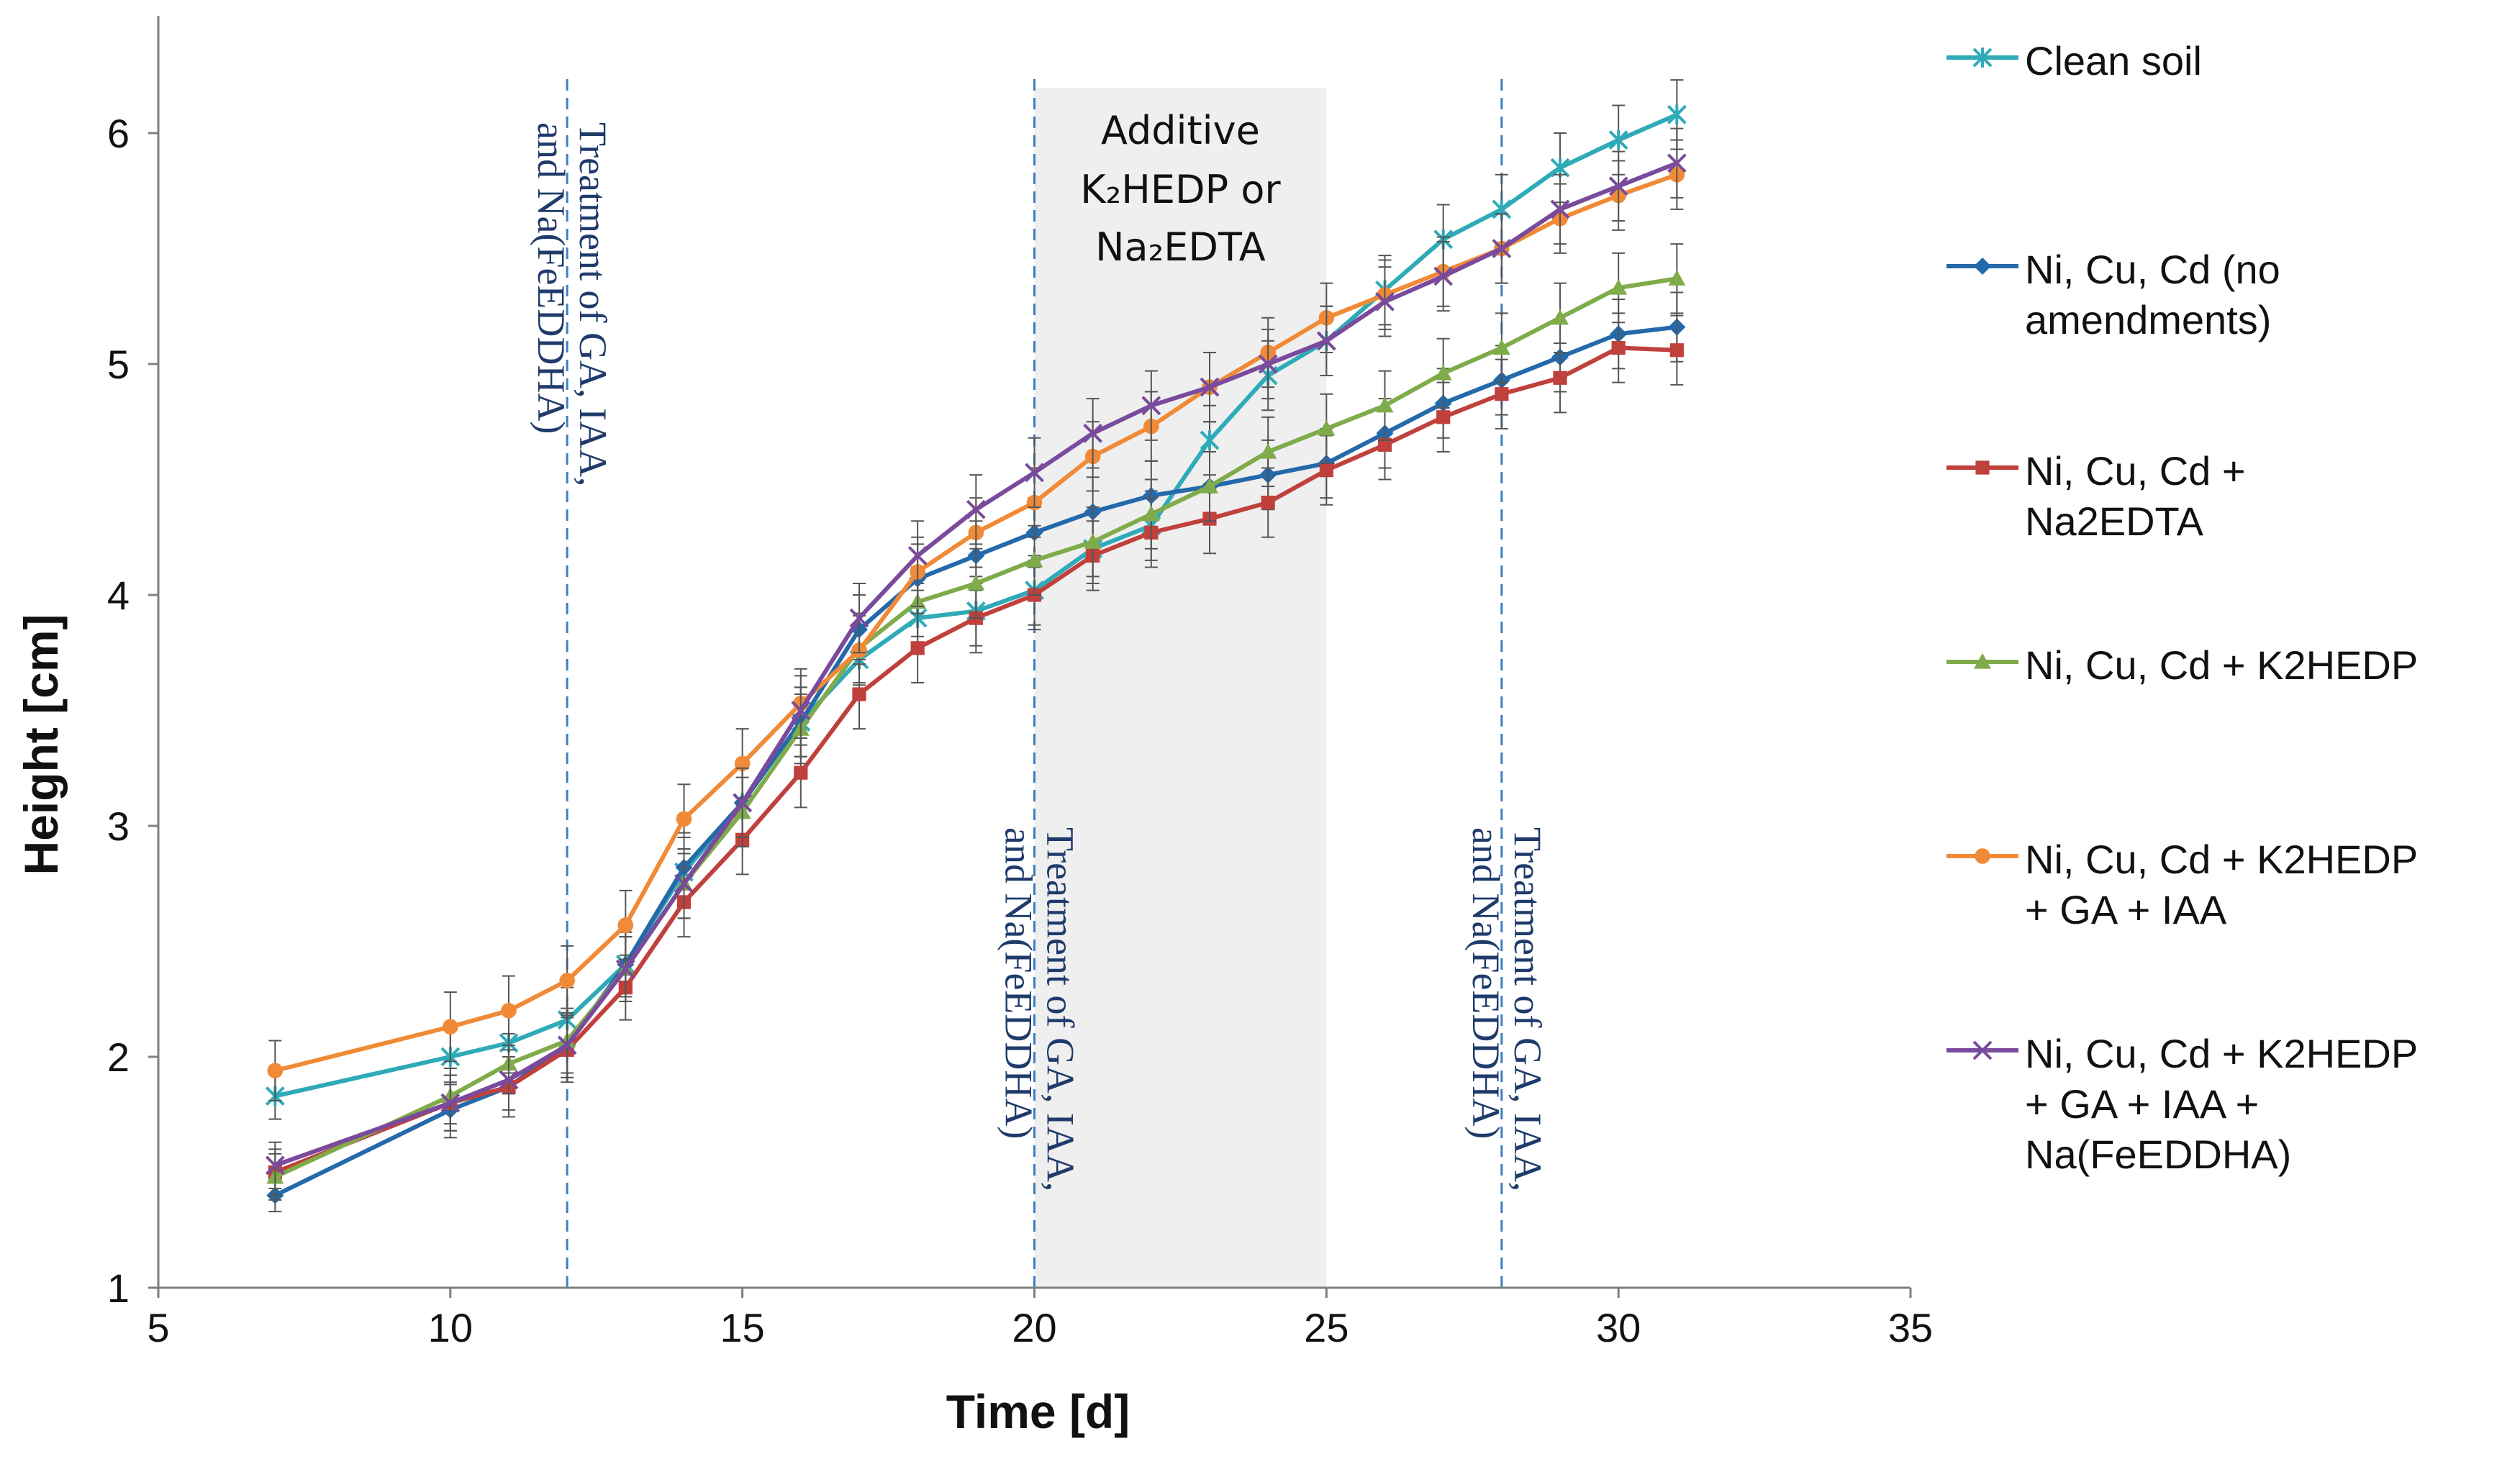  I want to click on treatment-label-2: Treatment of GA, IAA,and Na(FeEDDHA), so click(1506, 1009).